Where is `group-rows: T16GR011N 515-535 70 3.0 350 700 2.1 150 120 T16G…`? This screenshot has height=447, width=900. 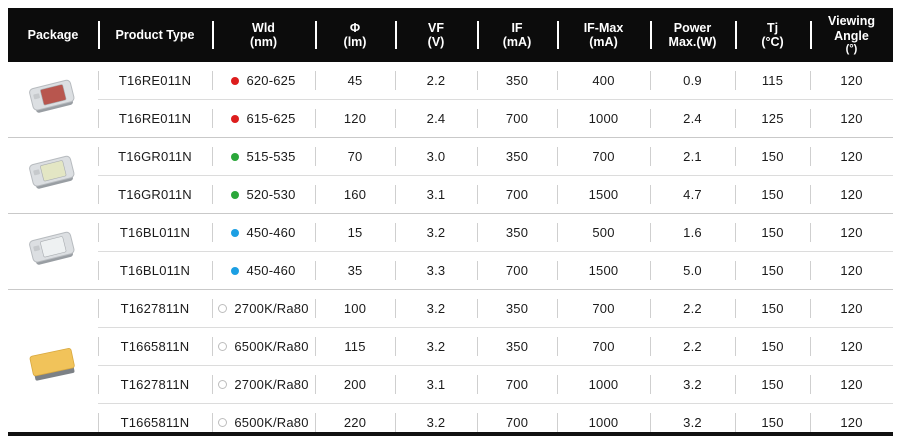 group-rows: T16GR011N 515-535 70 3.0 350 700 2.1 150 120 T16G… is located at coordinates (495, 175).